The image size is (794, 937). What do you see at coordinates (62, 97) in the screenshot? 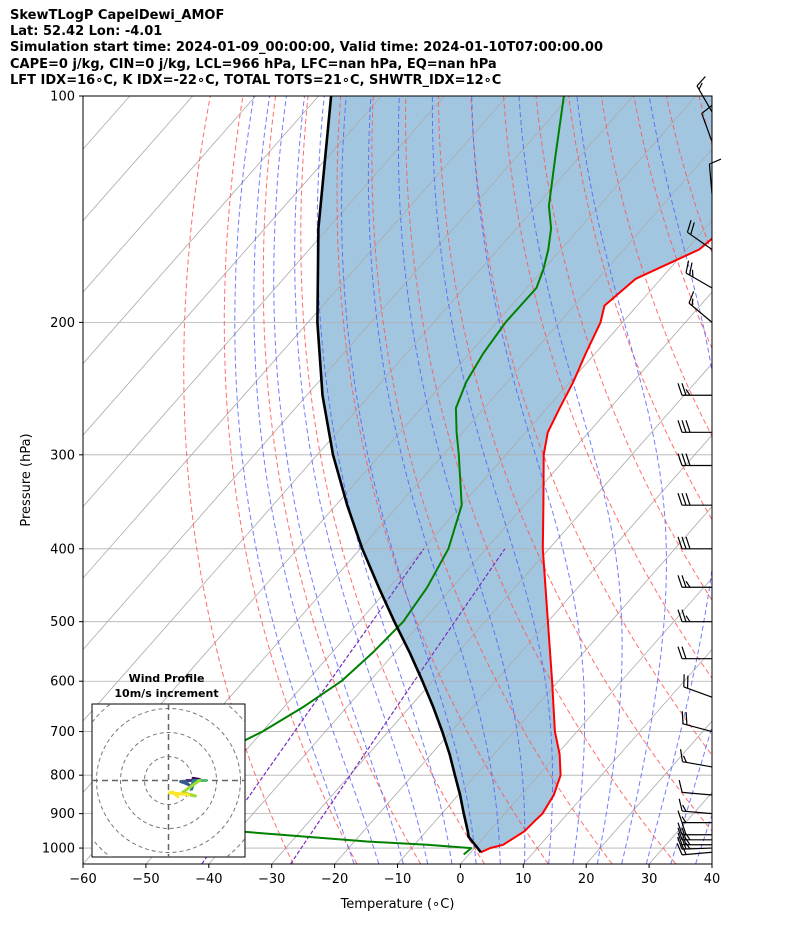
I see `y-tick-label: 100` at bounding box center [62, 97].